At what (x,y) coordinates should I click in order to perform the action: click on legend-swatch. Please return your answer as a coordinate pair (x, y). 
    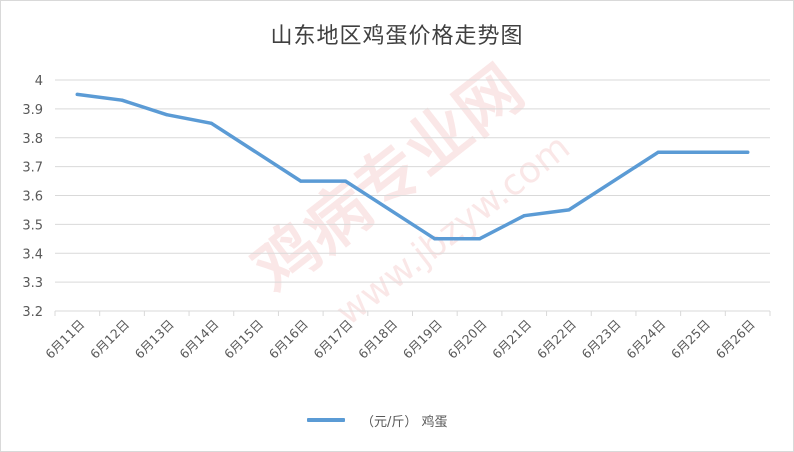
    Looking at the image, I should click on (326, 420).